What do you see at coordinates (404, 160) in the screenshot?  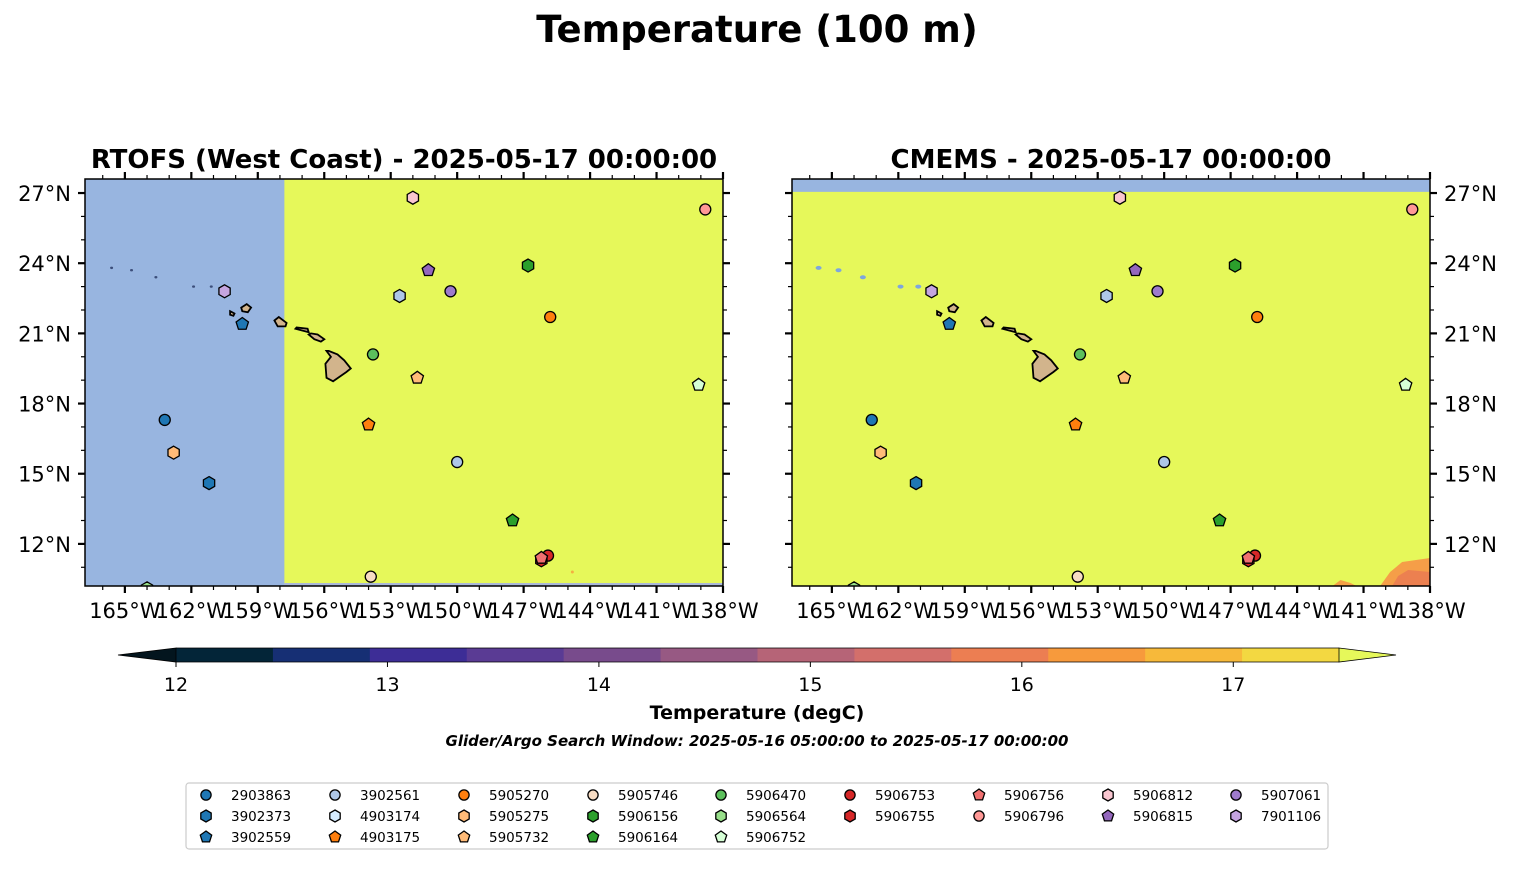 I see `rtofs-panel-title: RTOFS (West Coast) - 2025-05-17 00:00:00` at bounding box center [404, 160].